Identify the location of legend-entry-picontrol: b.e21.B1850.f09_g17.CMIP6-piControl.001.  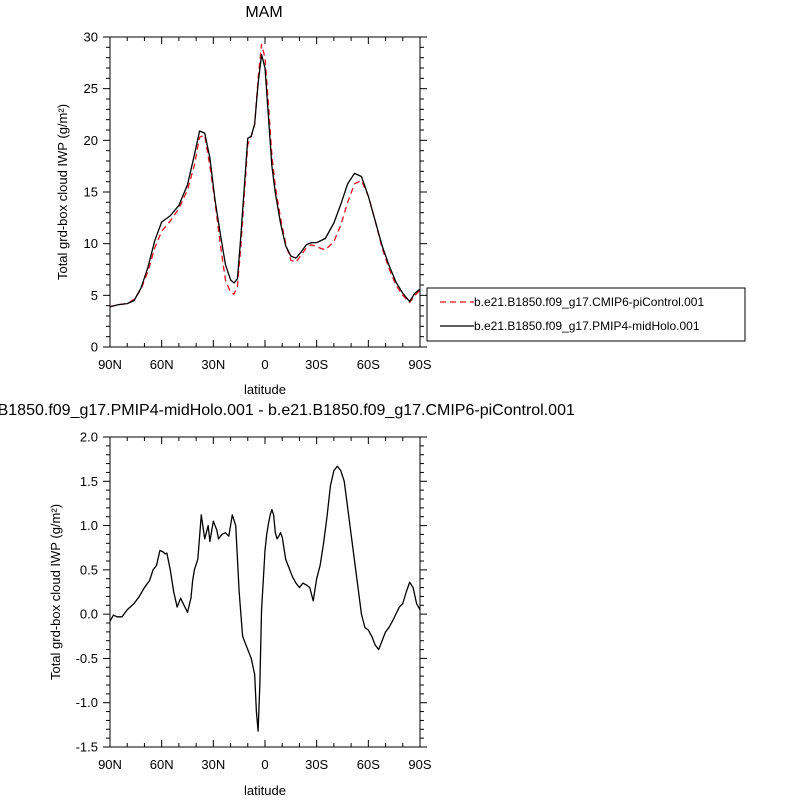
(589, 302).